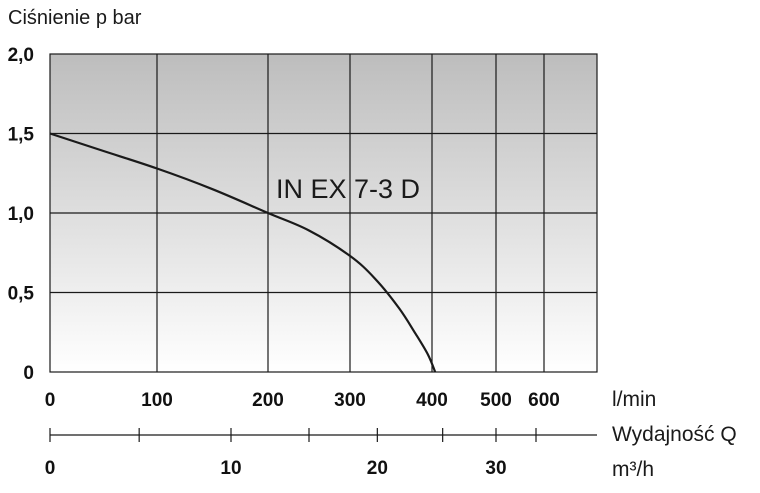 This screenshot has width=760, height=493. What do you see at coordinates (21, 294) in the screenshot?
I see `y-tick-label: 0,5` at bounding box center [21, 294].